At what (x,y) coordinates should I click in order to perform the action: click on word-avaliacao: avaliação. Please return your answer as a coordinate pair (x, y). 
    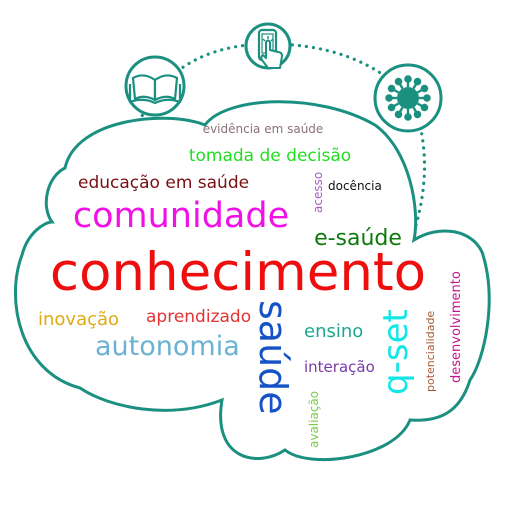
    Looking at the image, I should click on (314, 419).